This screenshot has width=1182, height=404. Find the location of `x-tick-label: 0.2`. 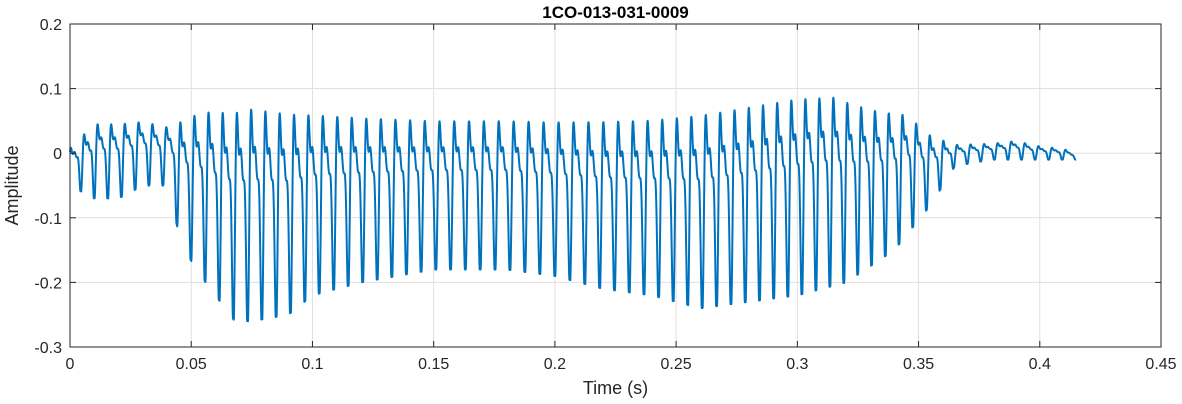

x-tick-label: 0.2 is located at coordinates (555, 364).